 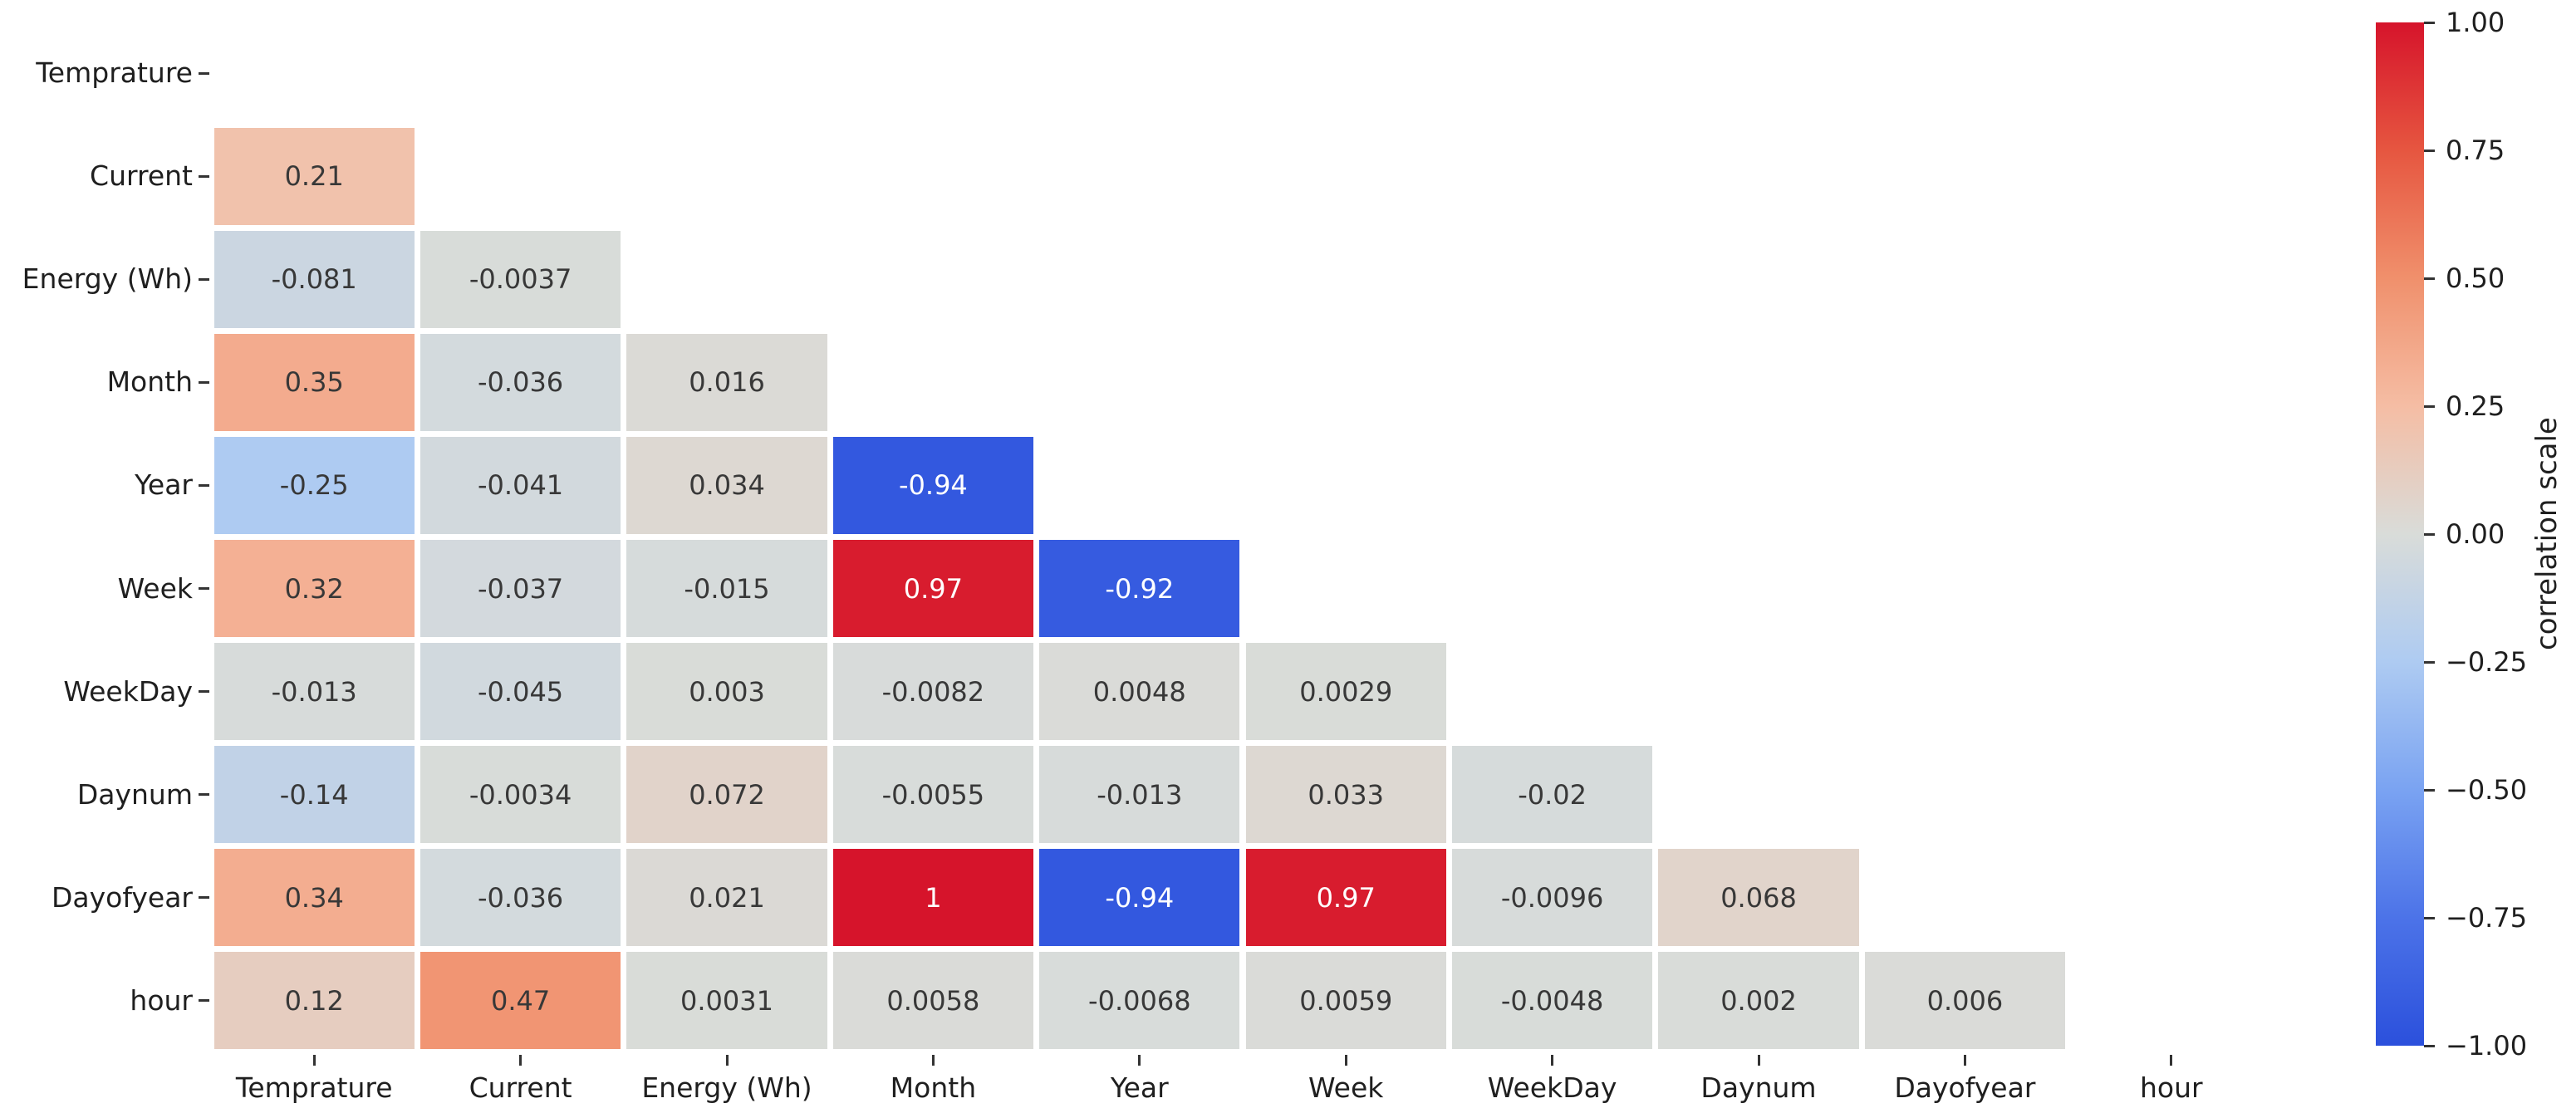 I want to click on heatmap-cell-Month-Energy (Wh): 0.016, so click(x=726, y=382).